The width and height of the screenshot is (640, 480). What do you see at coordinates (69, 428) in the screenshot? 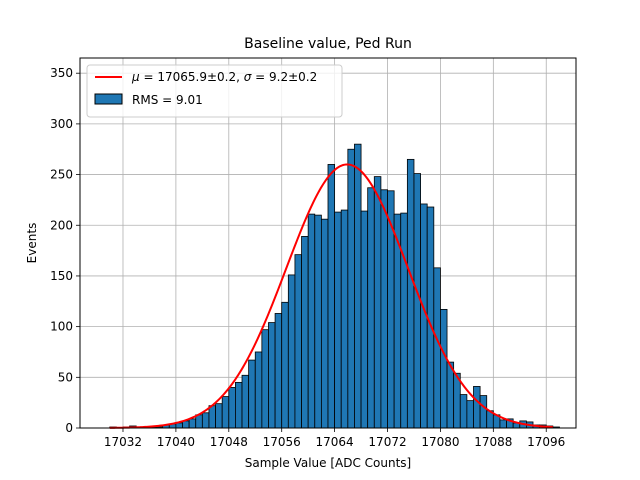
I see `y-tick-label: 0` at bounding box center [69, 428].